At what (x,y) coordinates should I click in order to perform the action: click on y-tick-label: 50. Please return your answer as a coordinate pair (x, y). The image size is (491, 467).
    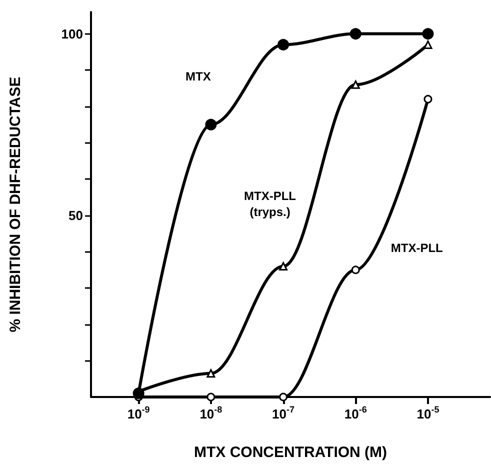
    Looking at the image, I should click on (75, 215).